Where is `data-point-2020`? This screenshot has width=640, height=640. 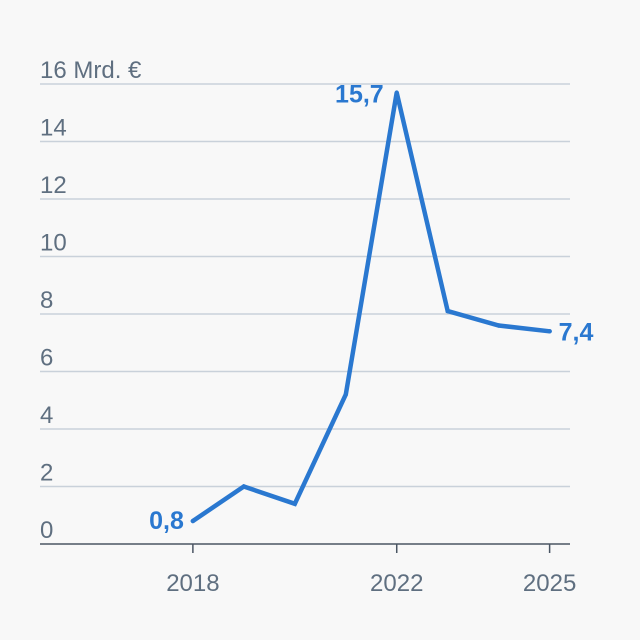 data-point-2020 is located at coordinates (295, 503).